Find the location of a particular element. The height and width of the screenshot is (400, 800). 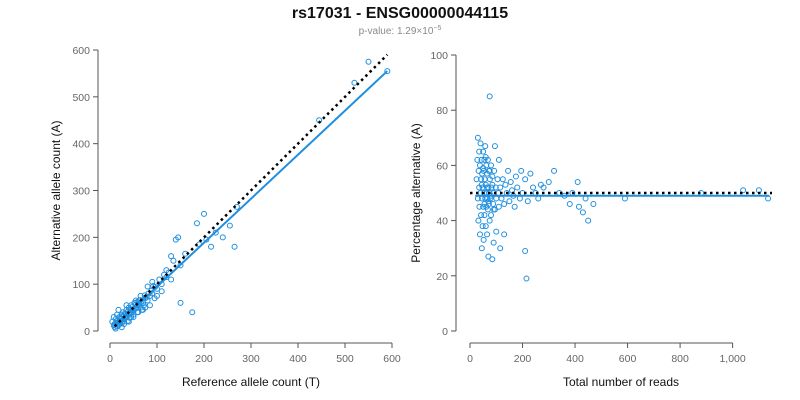

left-x-axis-label: Reference allele count (T) is located at coordinates (251, 382).